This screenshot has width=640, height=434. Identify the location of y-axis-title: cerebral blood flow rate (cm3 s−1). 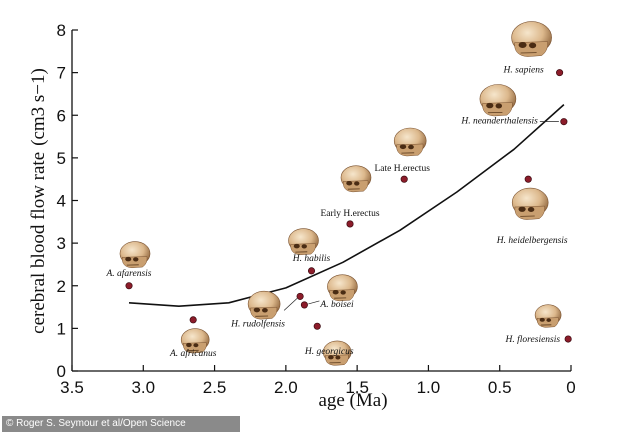
(38, 201).